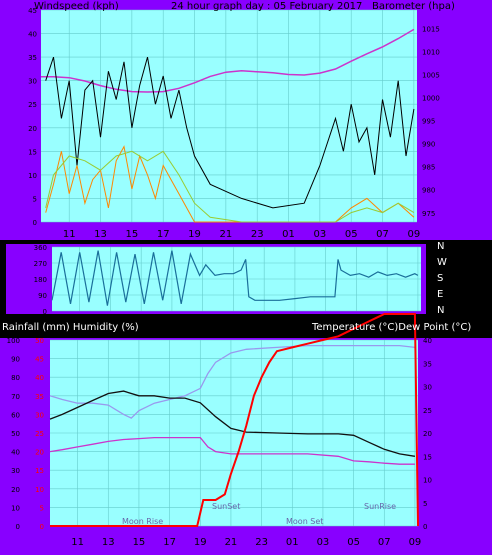  What do you see at coordinates (35, 223) in the screenshot?
I see `top-y-left-tick-label: 0` at bounding box center [35, 223].